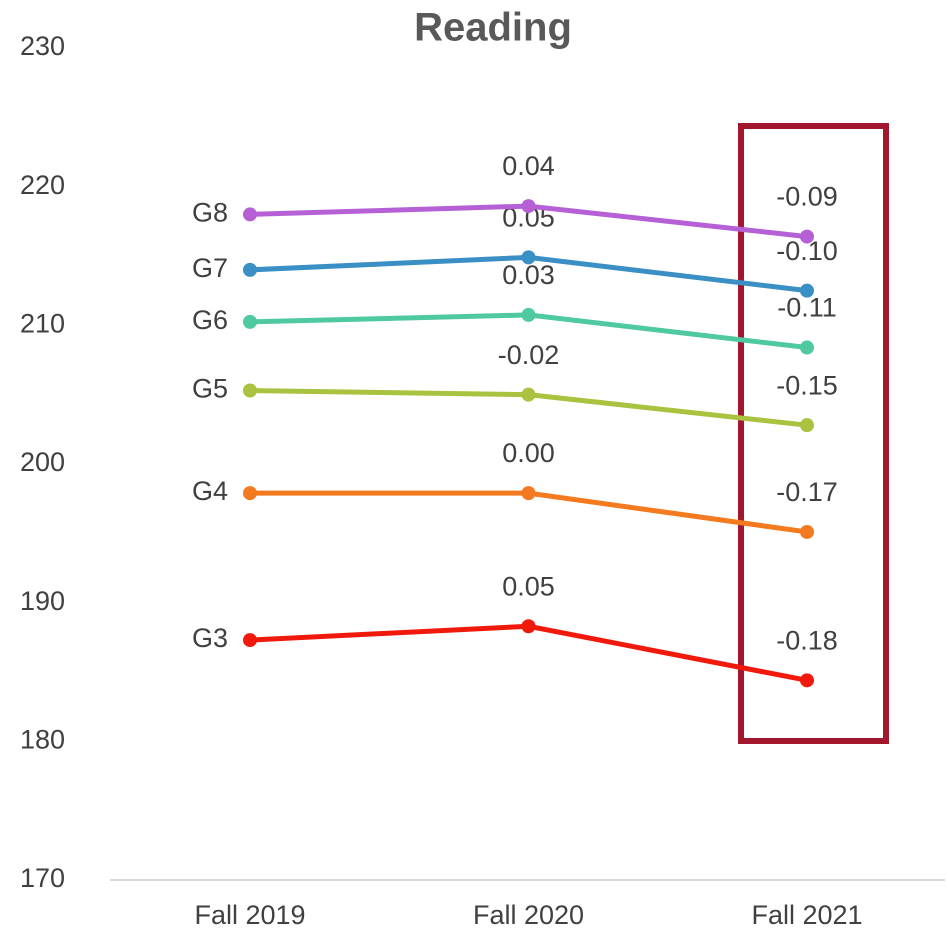 The image size is (948, 946). Describe the element at coordinates (813, 433) in the screenshot. I see `highlight-box` at that location.